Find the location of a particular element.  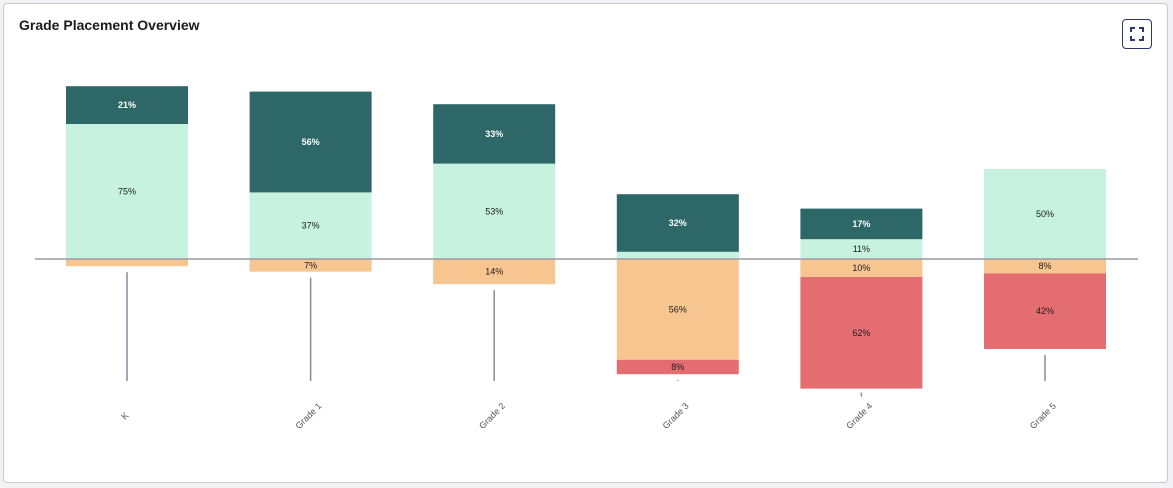

x-tick-label: K is located at coordinates (124, 415).